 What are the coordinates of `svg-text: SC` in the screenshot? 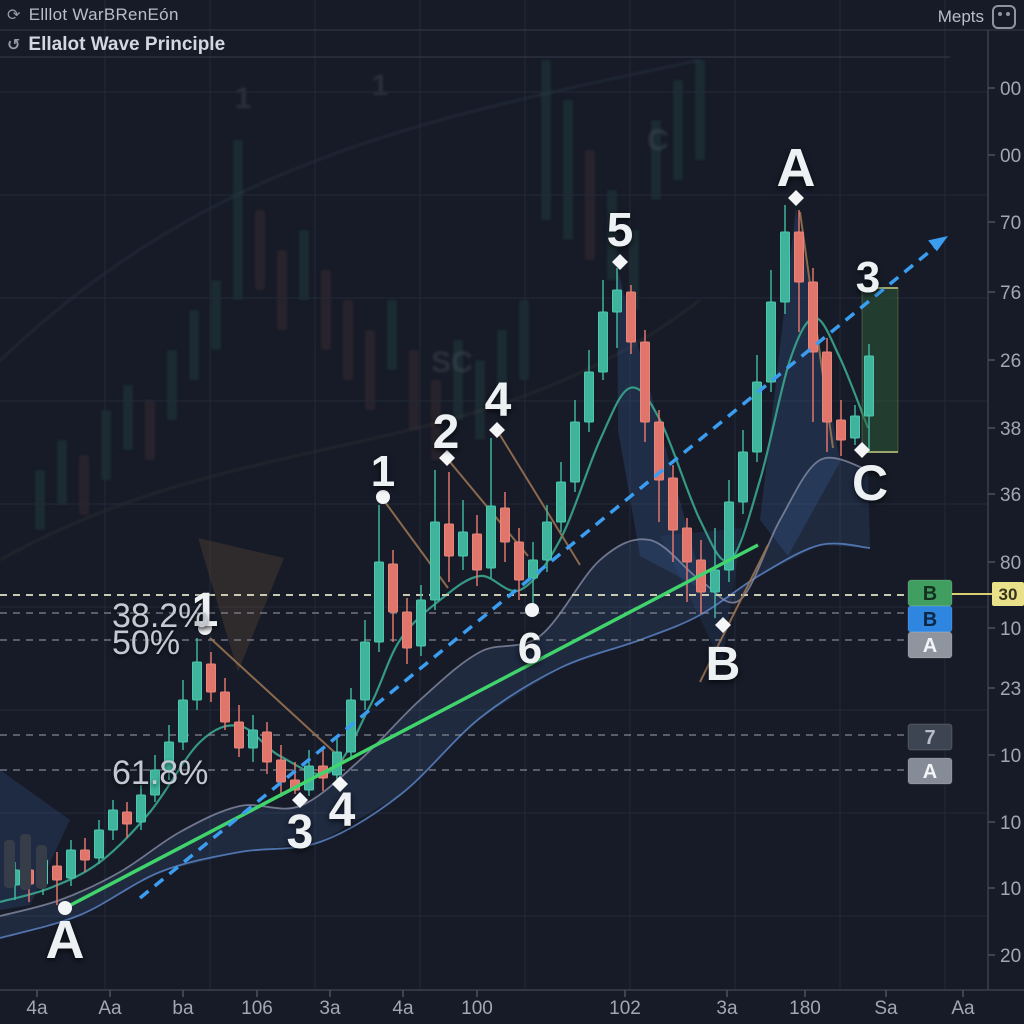 It's located at (452, 362).